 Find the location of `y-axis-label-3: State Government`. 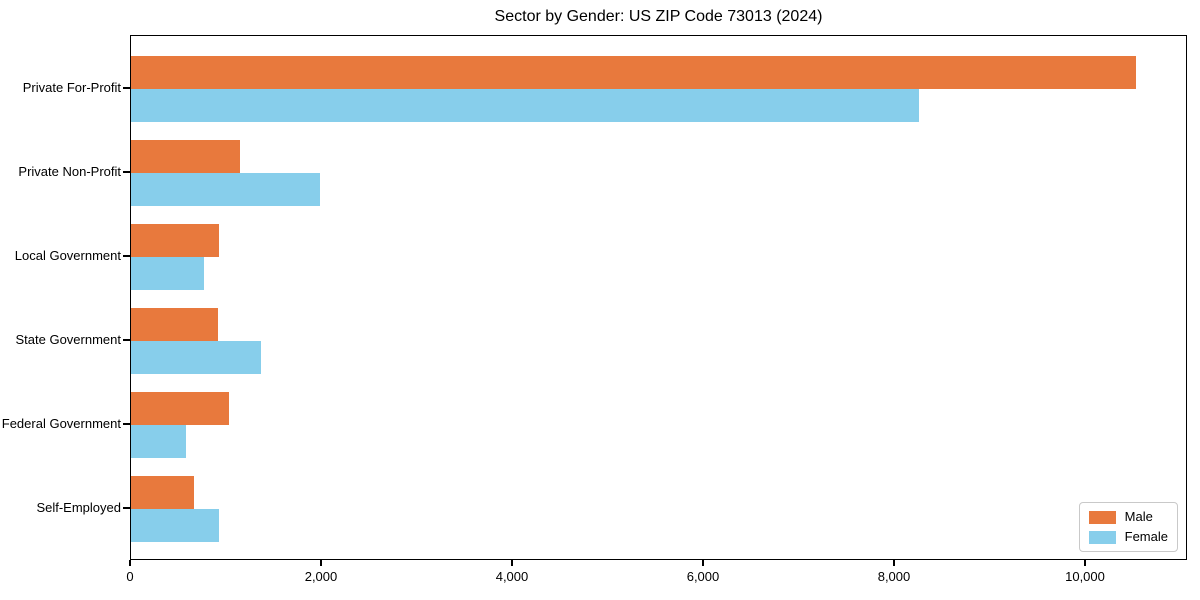

y-axis-label-3: State Government is located at coordinates (68, 339).